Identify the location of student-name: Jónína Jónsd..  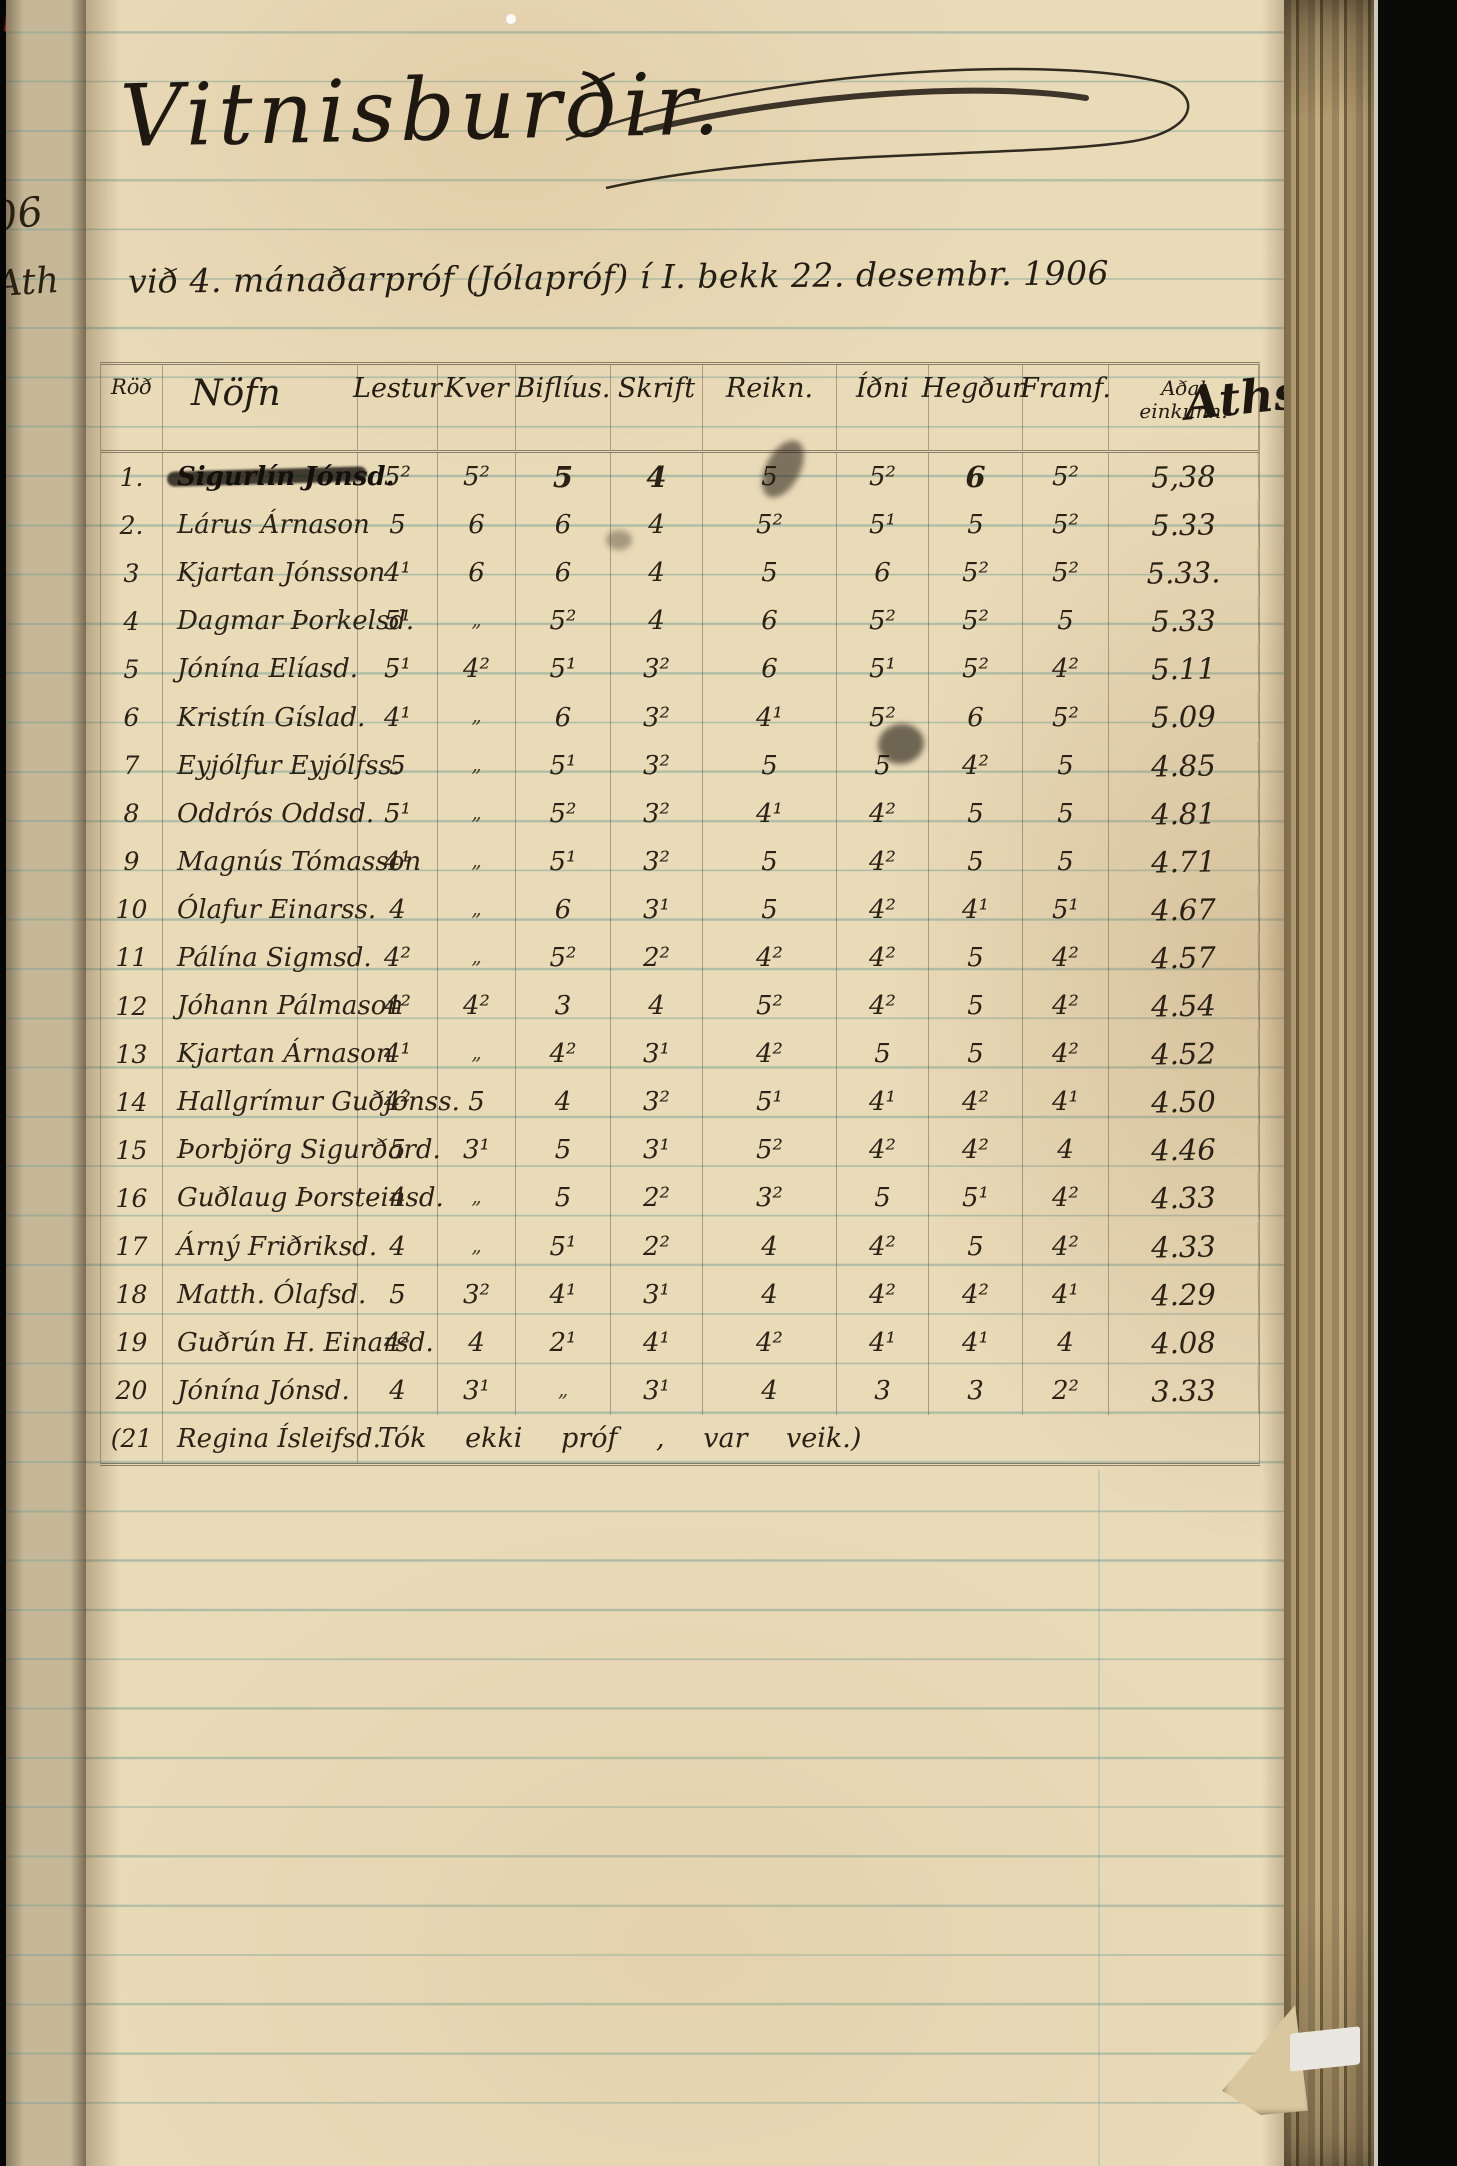
(260, 1390).